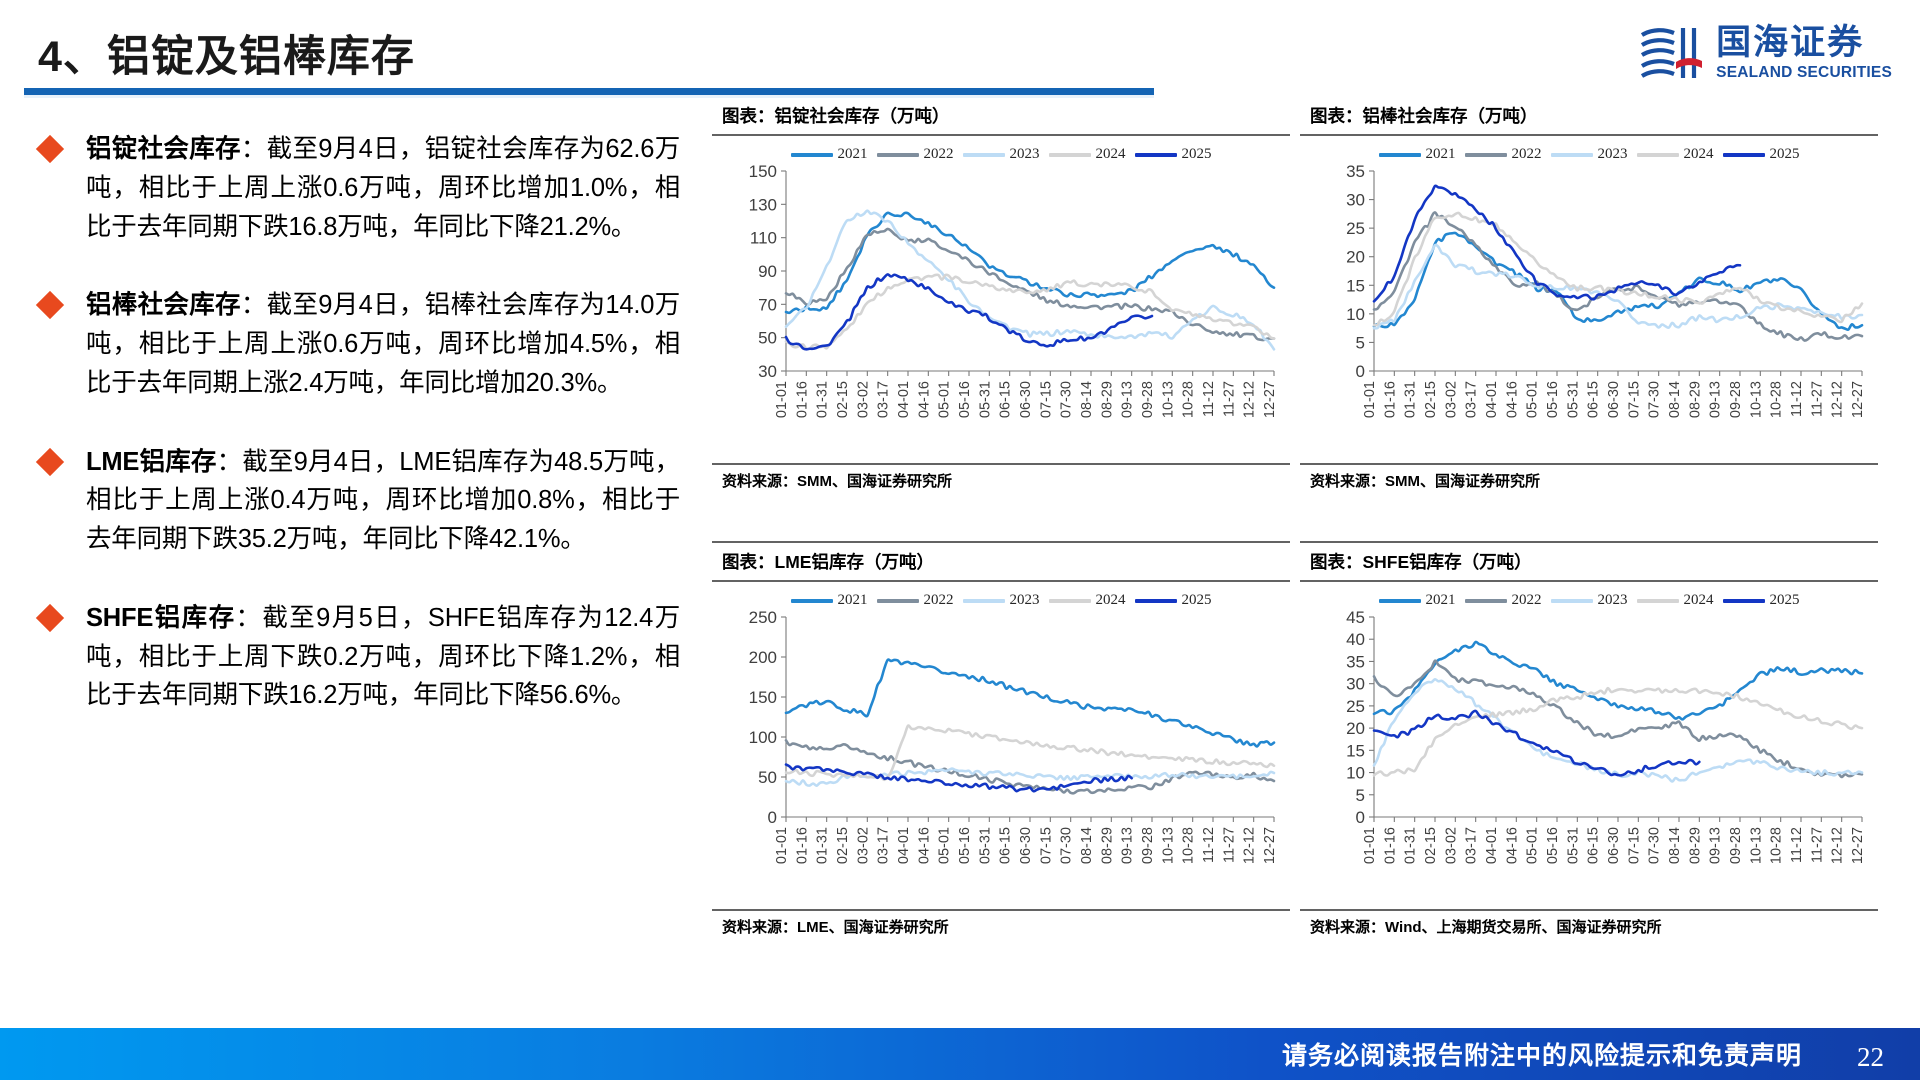  What do you see at coordinates (863, 845) in the screenshot?
I see `svg-text: 03-02` at bounding box center [863, 845].